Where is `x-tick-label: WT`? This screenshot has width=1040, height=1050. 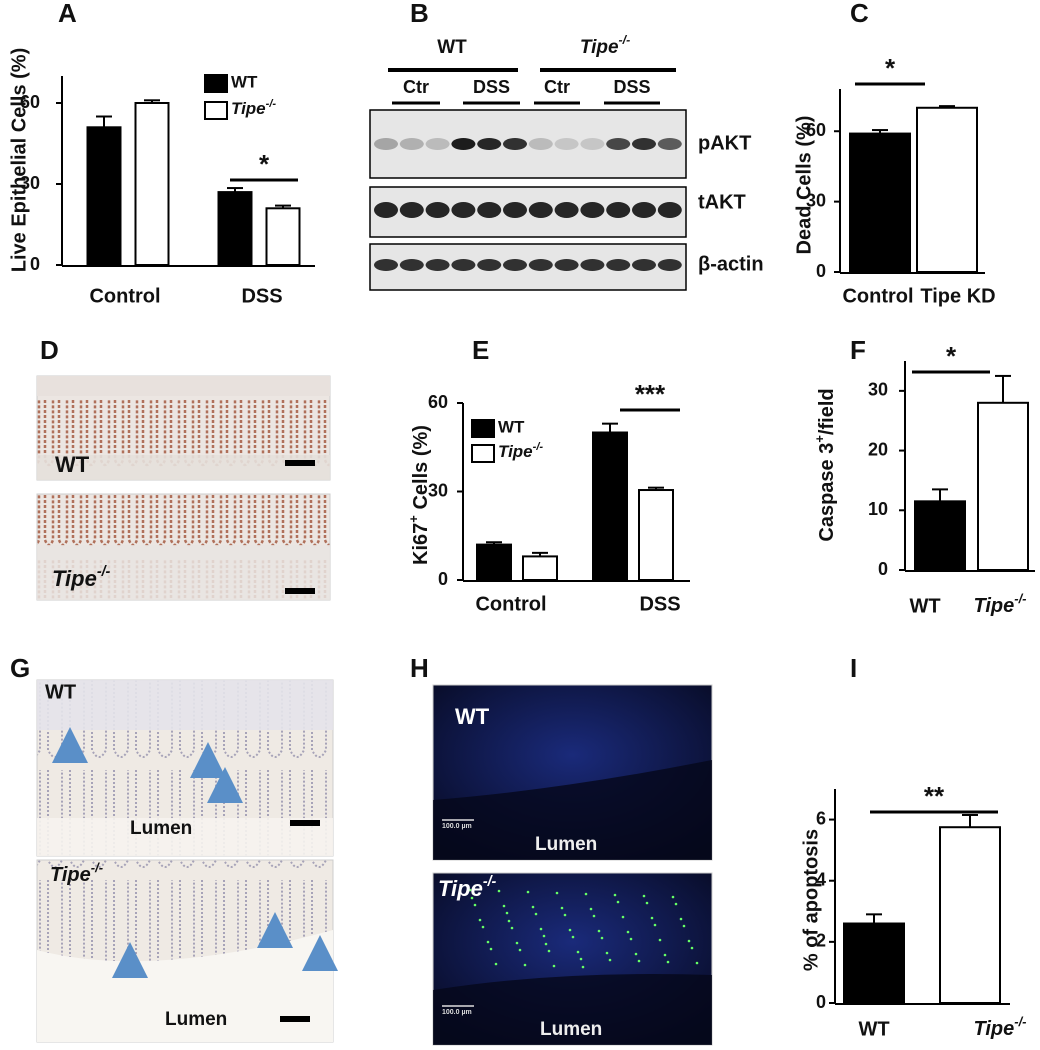
x-tick-label: WT is located at coordinates (924, 606).